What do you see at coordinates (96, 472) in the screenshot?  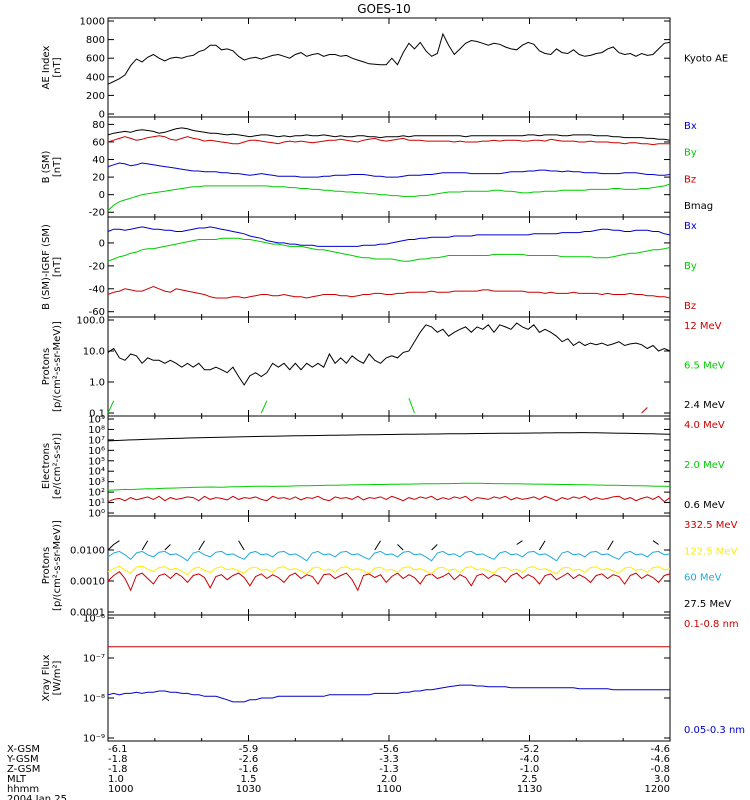 I see `y-tick-label: 10⁴` at bounding box center [96, 472].